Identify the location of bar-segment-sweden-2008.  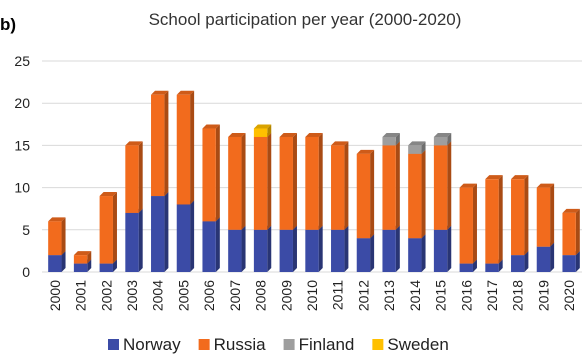
(260, 132).